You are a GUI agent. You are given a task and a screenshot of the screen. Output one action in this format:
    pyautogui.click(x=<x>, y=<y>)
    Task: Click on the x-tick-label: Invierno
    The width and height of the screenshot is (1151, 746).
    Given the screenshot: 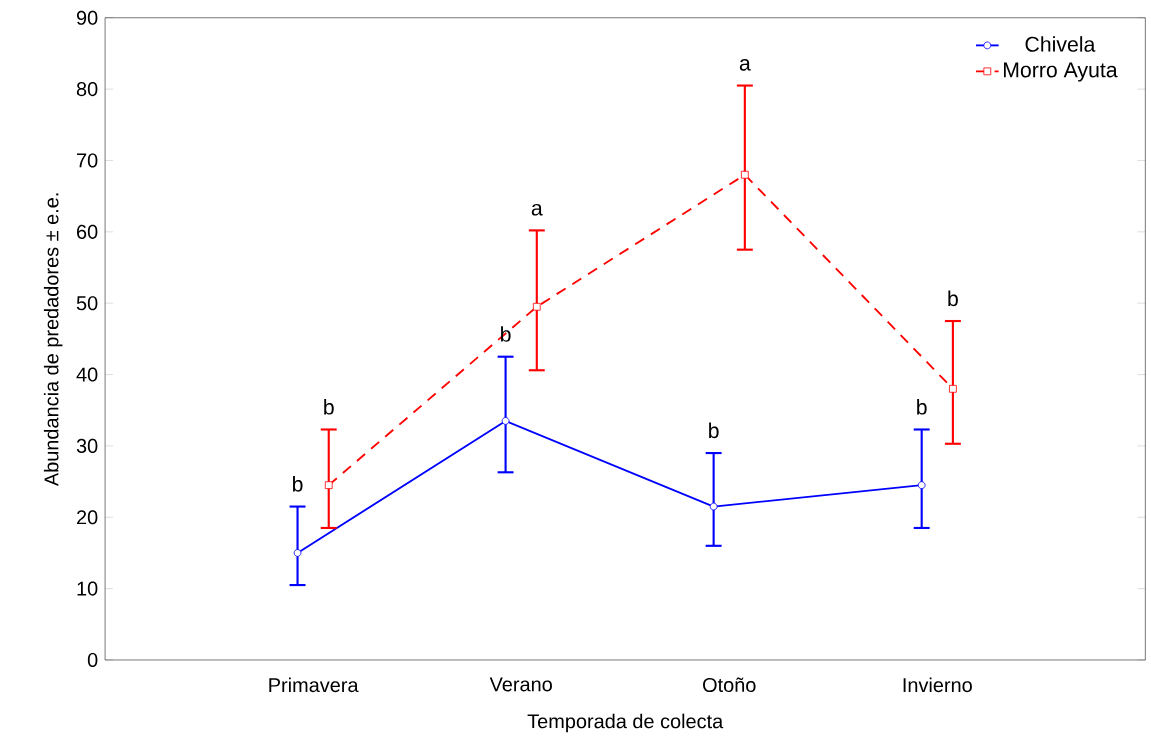 What is the action you would take?
    pyautogui.click(x=937, y=685)
    